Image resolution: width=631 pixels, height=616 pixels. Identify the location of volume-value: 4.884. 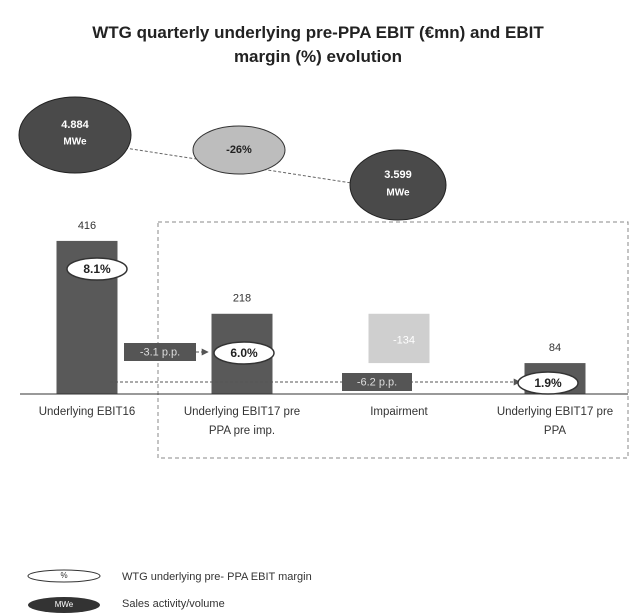
(75, 125).